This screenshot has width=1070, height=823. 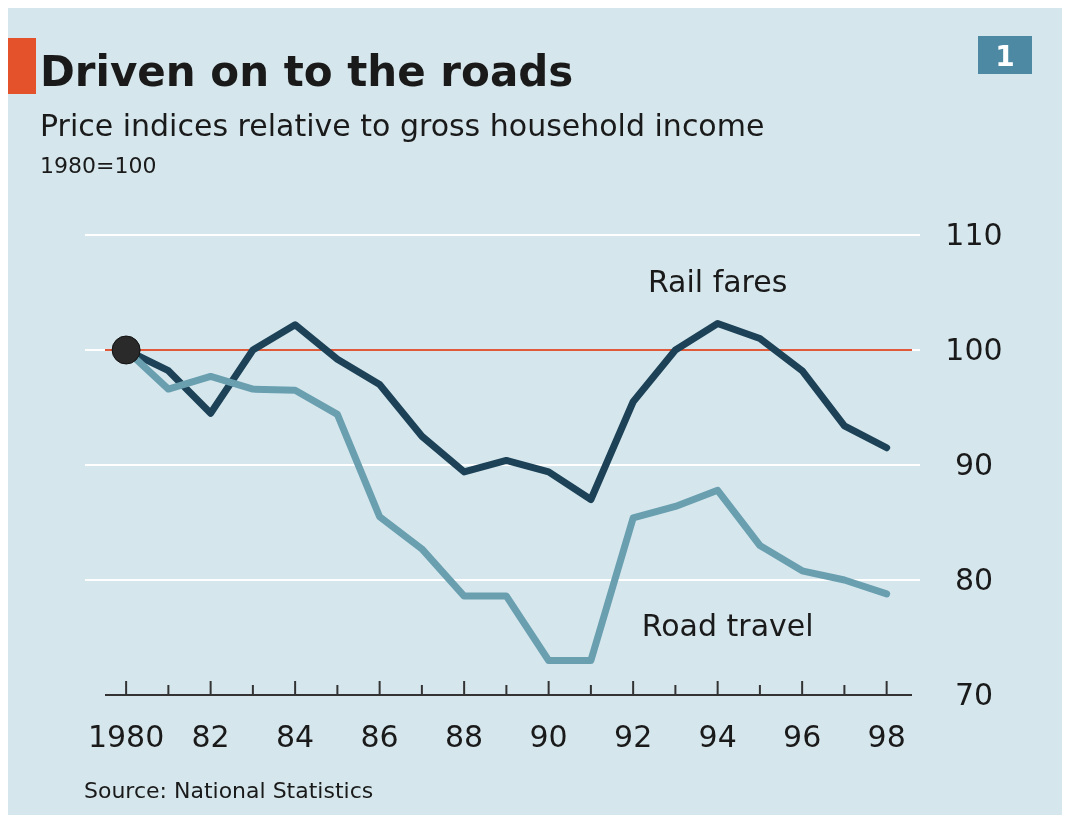 What do you see at coordinates (379, 736) in the screenshot?
I see `x-tick-label: 86` at bounding box center [379, 736].